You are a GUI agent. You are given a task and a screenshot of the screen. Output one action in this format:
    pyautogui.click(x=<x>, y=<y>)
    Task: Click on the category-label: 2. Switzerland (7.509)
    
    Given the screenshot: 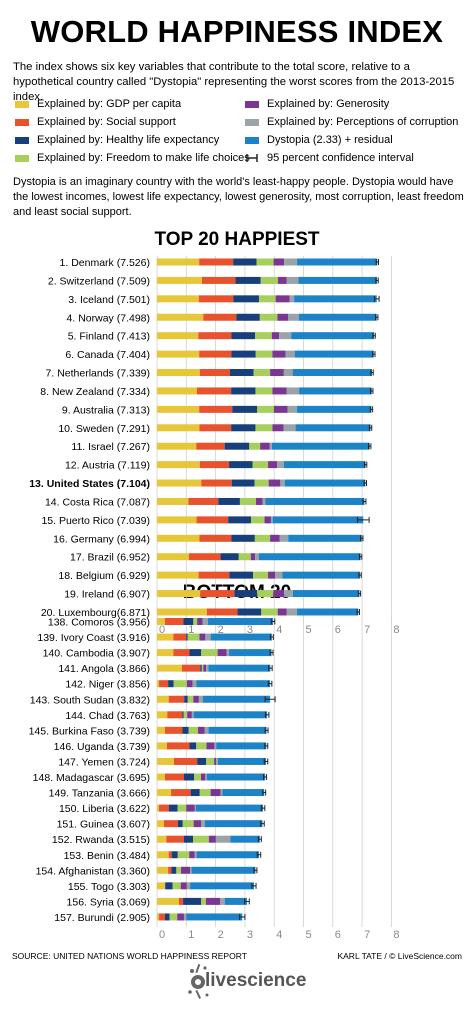 What is the action you would take?
    pyautogui.click(x=99, y=281)
    